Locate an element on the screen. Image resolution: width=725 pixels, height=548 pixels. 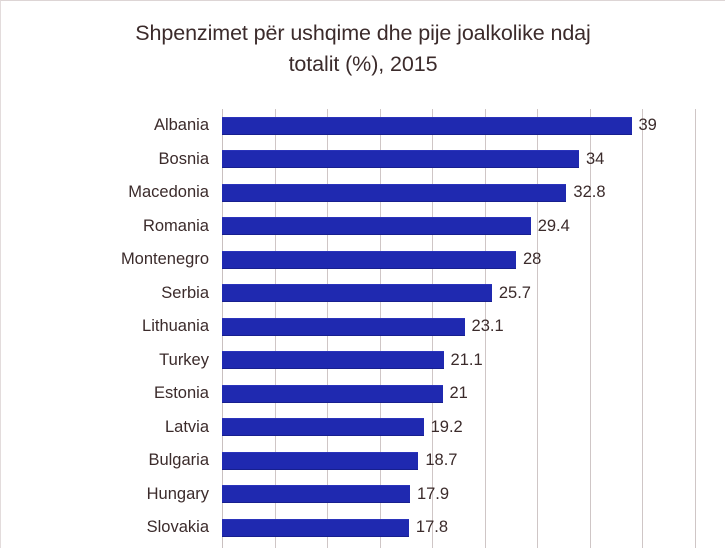
bar-value-label: 25.7 is located at coordinates (514, 292).